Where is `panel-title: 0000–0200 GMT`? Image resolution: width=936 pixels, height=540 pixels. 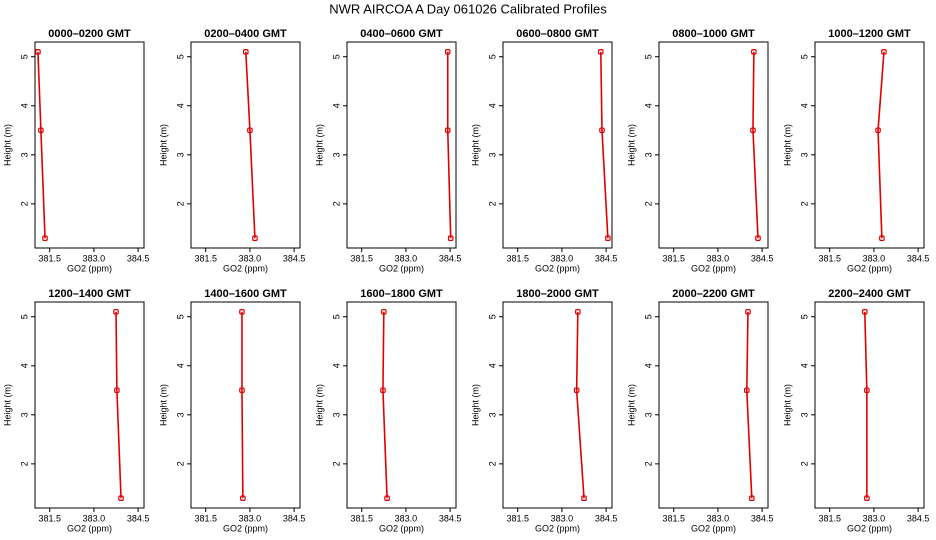 panel-title: 0000–0200 GMT is located at coordinates (89, 34).